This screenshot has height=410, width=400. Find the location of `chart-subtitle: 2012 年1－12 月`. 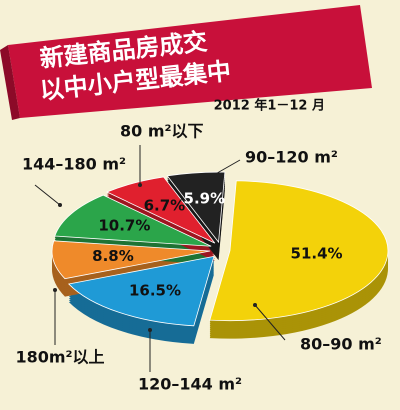

chart-subtitle: 2012 年1－12 月 is located at coordinates (269, 106).